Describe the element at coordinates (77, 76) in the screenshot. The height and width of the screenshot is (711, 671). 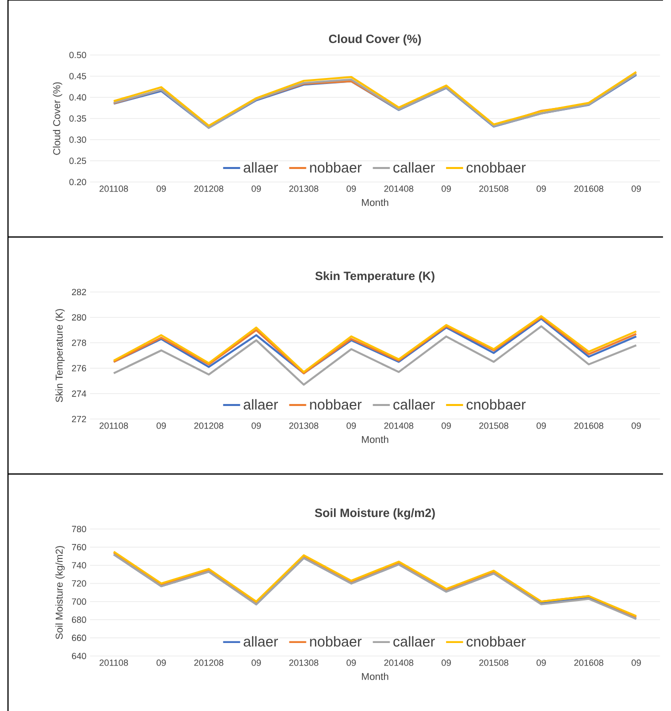
I see `y-tick-label: 0.45` at that location.